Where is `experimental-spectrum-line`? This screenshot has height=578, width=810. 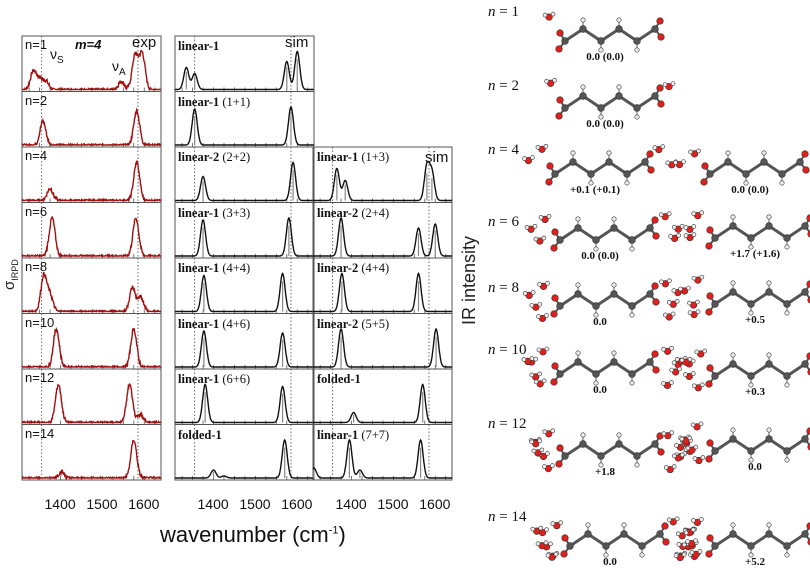 experimental-spectrum-line is located at coordinates (91, 348).